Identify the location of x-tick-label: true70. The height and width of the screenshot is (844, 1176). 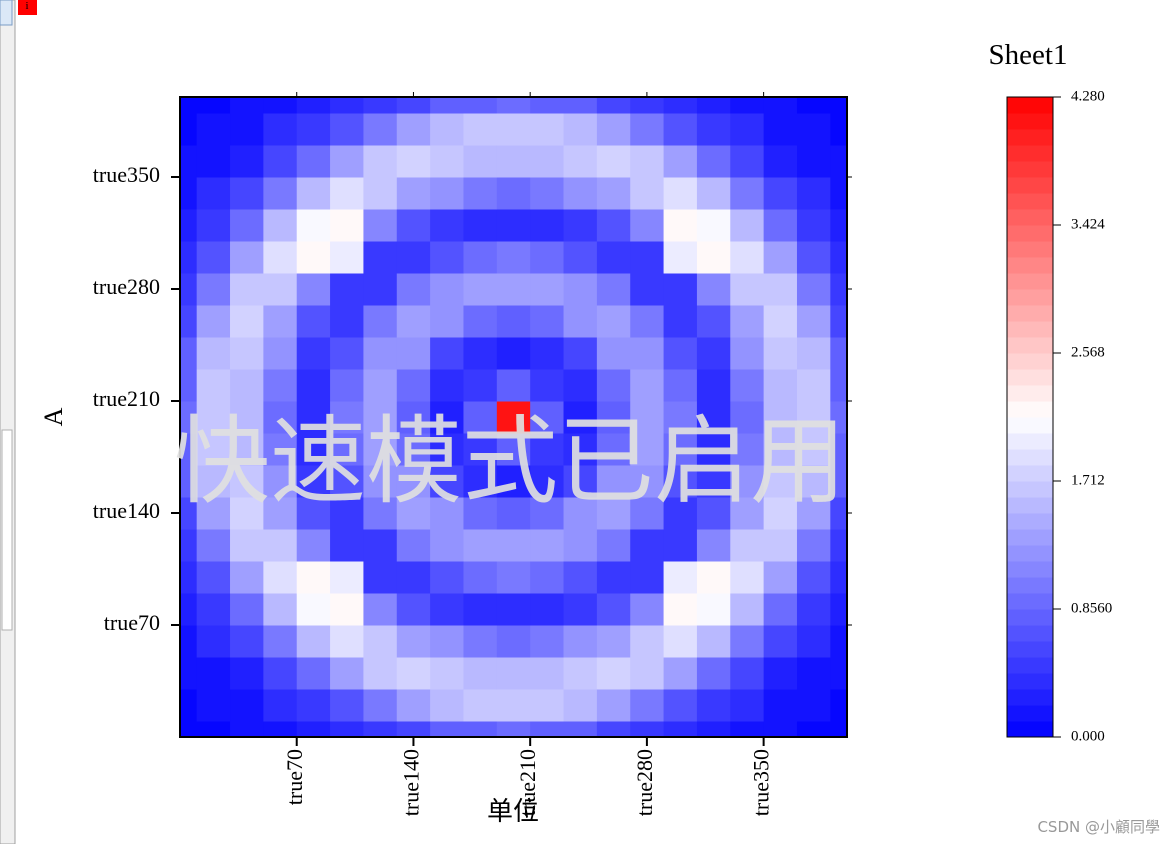
(294, 777).